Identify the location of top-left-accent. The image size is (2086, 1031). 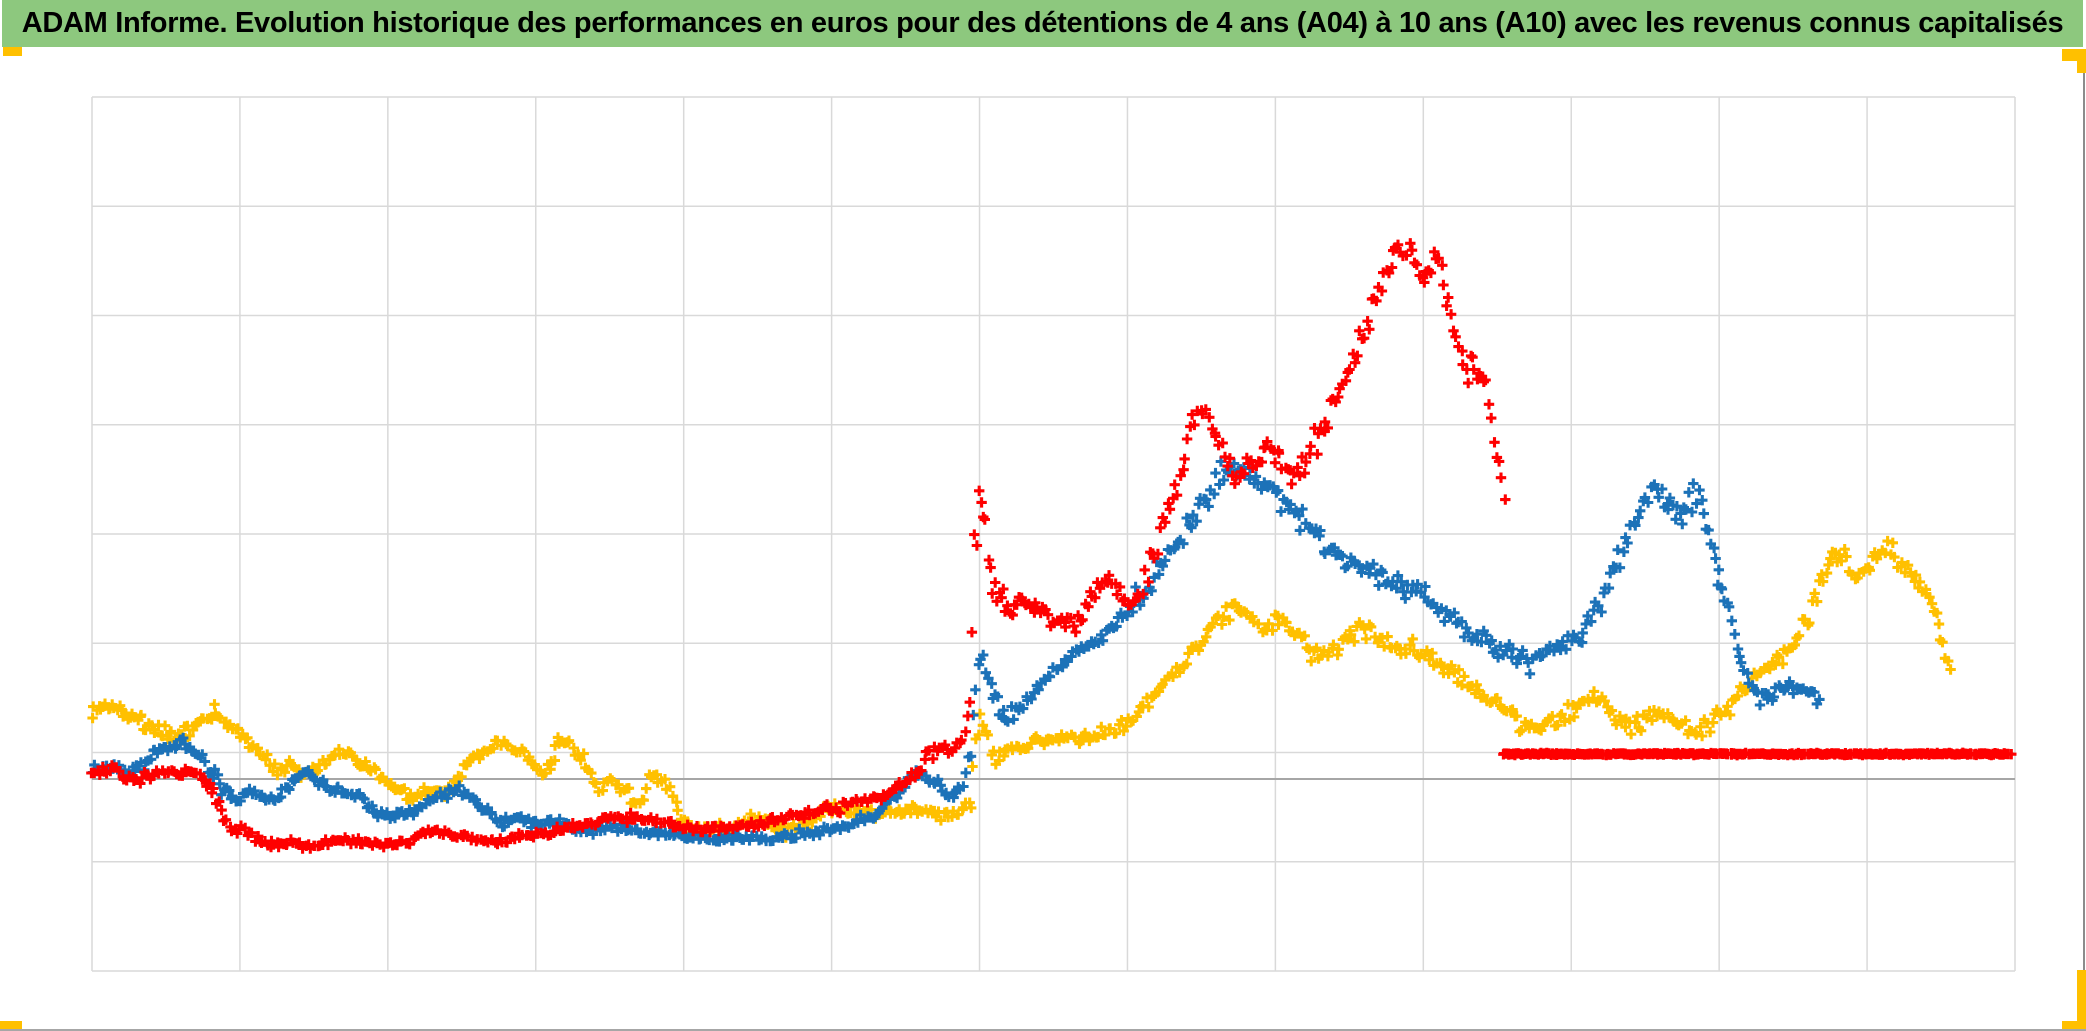
(12, 51).